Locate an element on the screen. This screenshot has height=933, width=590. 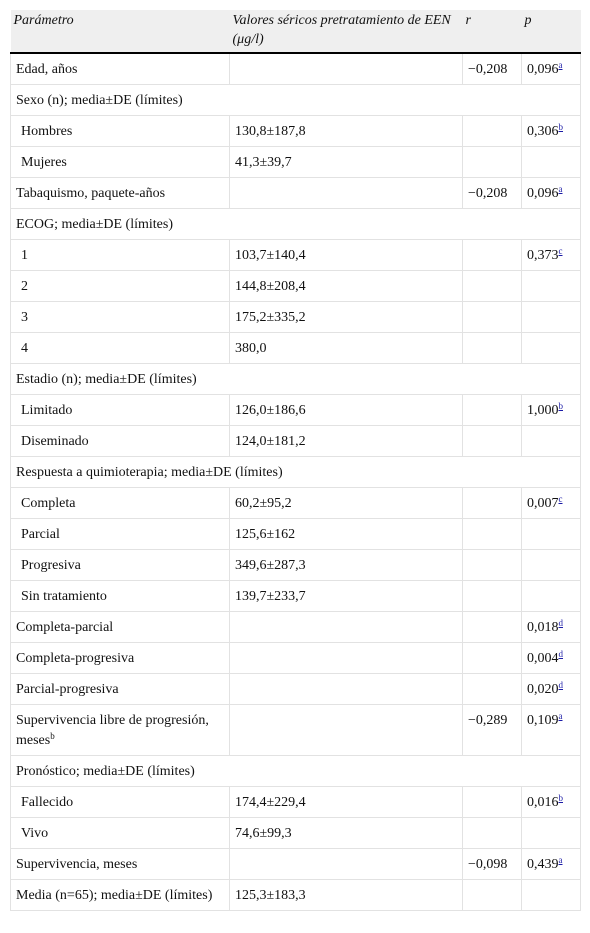
table-cell: 126,0±186,6 is located at coordinates (346, 410).